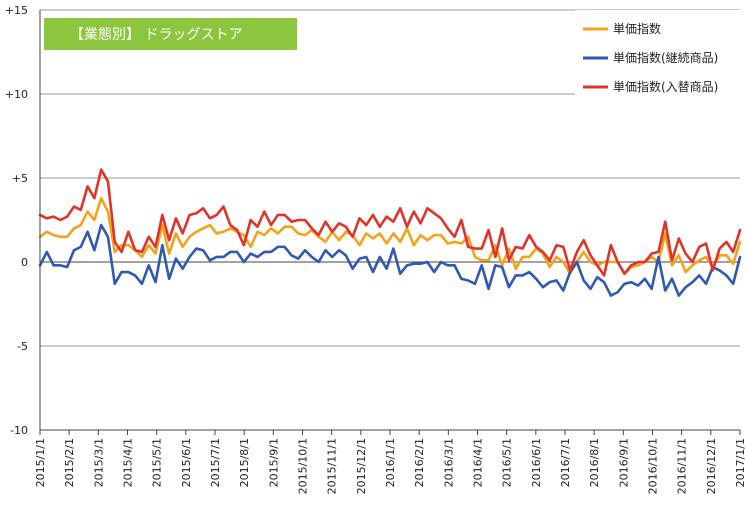 This screenshot has width=745, height=510. Describe the element at coordinates (157, 462) in the screenshot. I see `x-tick-label: 2015/5/1` at that location.